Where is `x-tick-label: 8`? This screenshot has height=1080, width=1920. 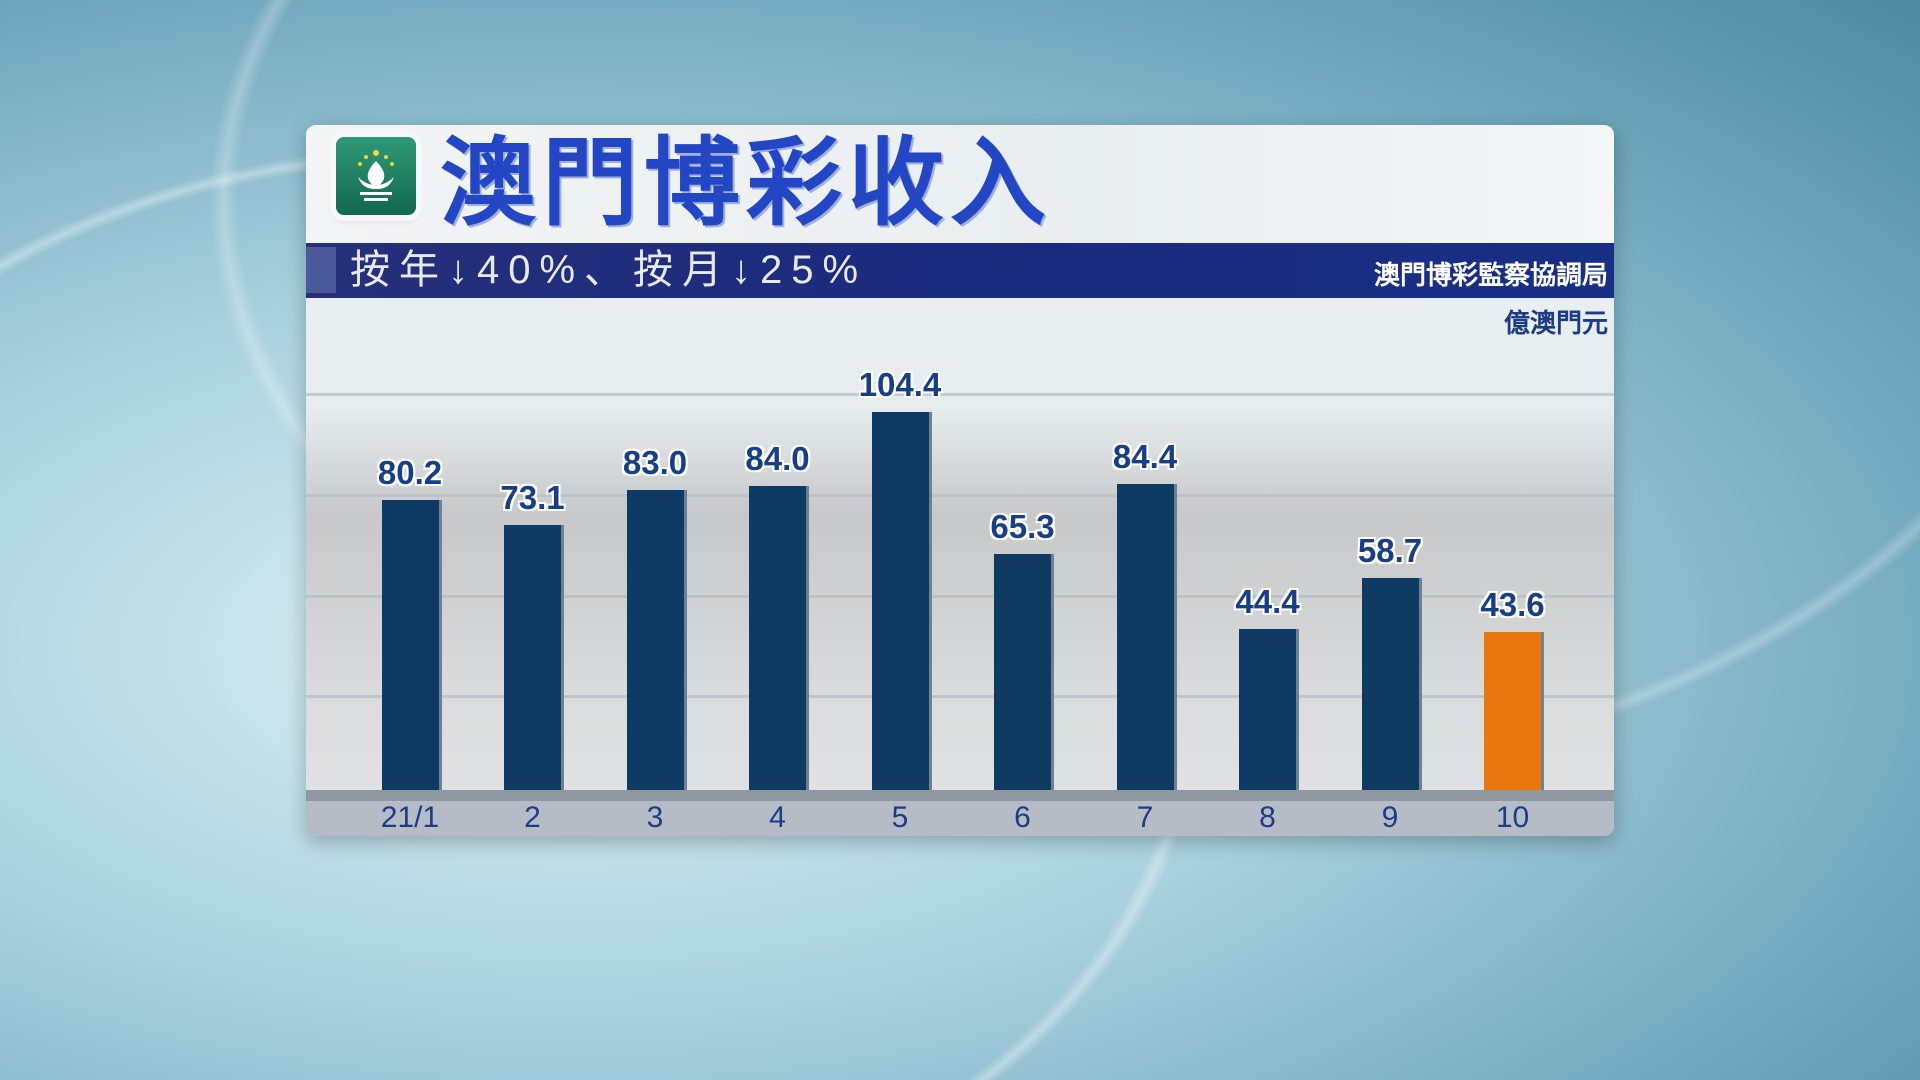 x-tick-label: 8 is located at coordinates (1267, 817).